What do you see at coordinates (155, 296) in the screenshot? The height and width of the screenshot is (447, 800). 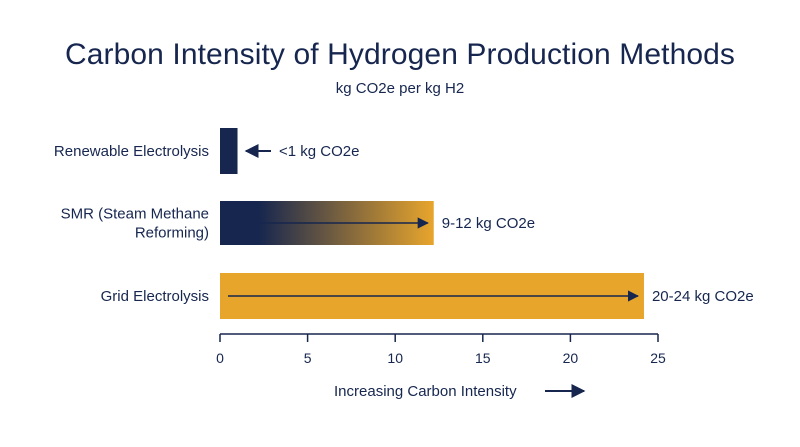 I see `category-label: Grid Electrolysis` at bounding box center [155, 296].